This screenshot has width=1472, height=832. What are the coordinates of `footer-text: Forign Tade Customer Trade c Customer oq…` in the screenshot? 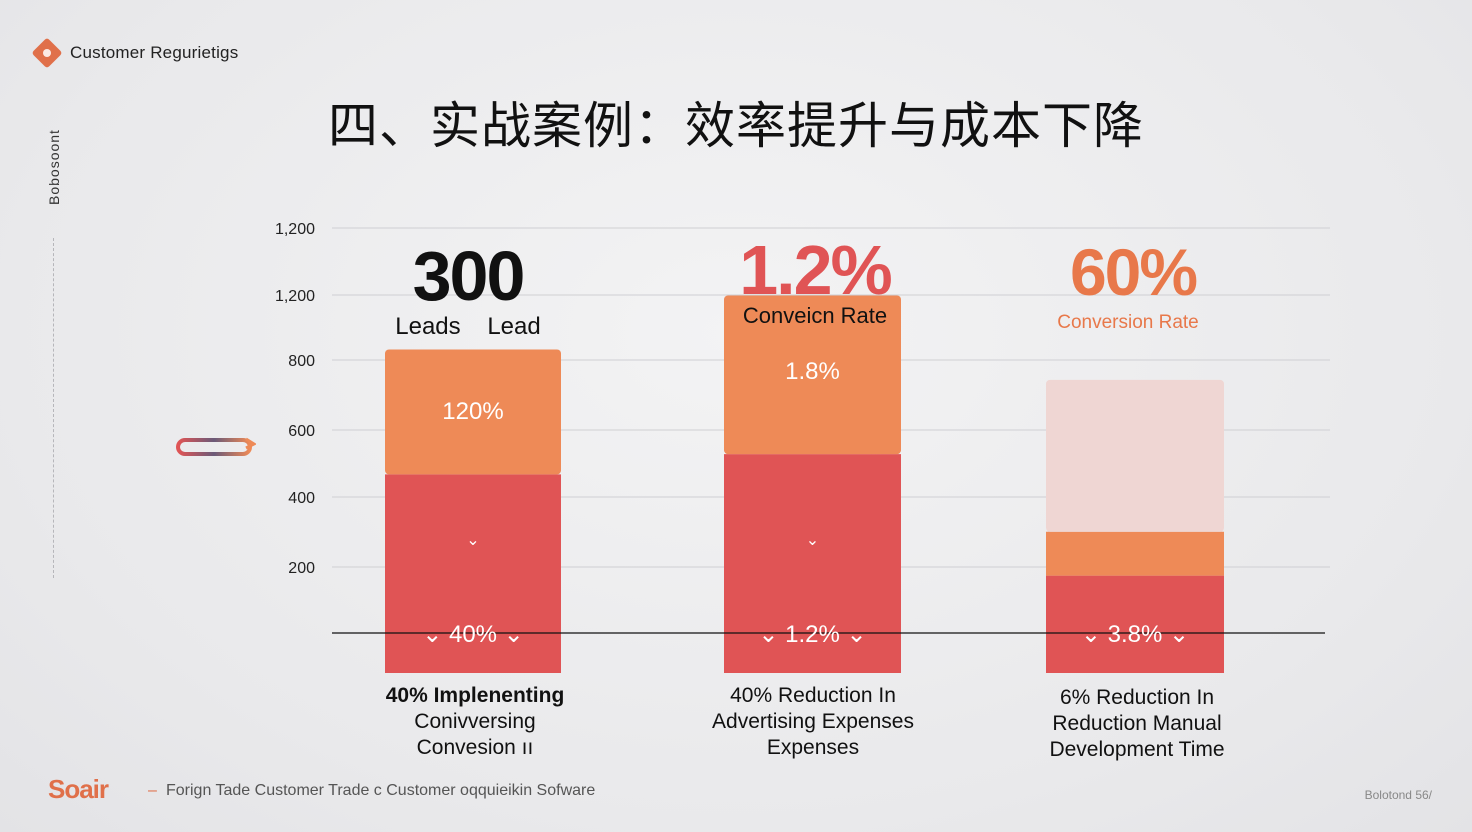 It's located at (381, 790).